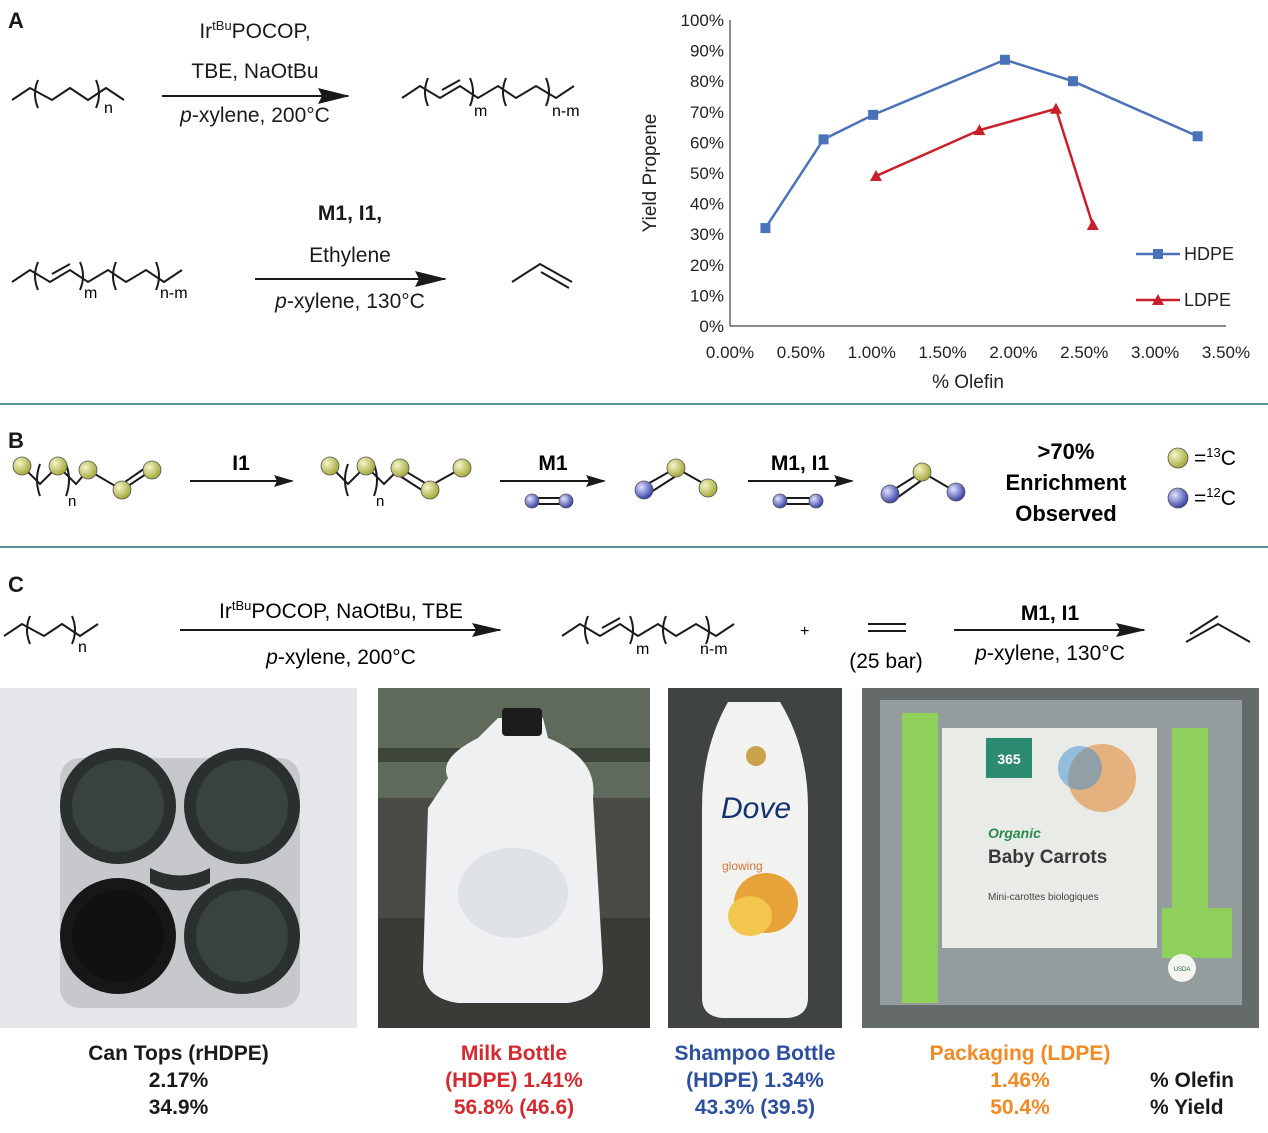 The height and width of the screenshot is (1133, 1268). What do you see at coordinates (108, 108) in the screenshot?
I see `sub-n: n` at bounding box center [108, 108].